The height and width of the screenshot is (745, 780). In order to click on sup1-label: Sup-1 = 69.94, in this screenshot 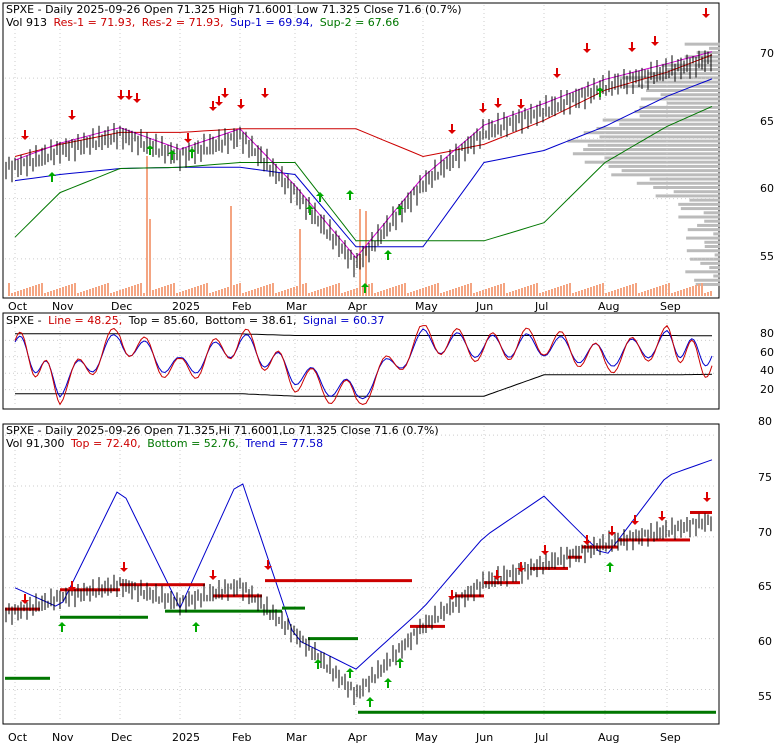, I will do `click(271, 22)`.